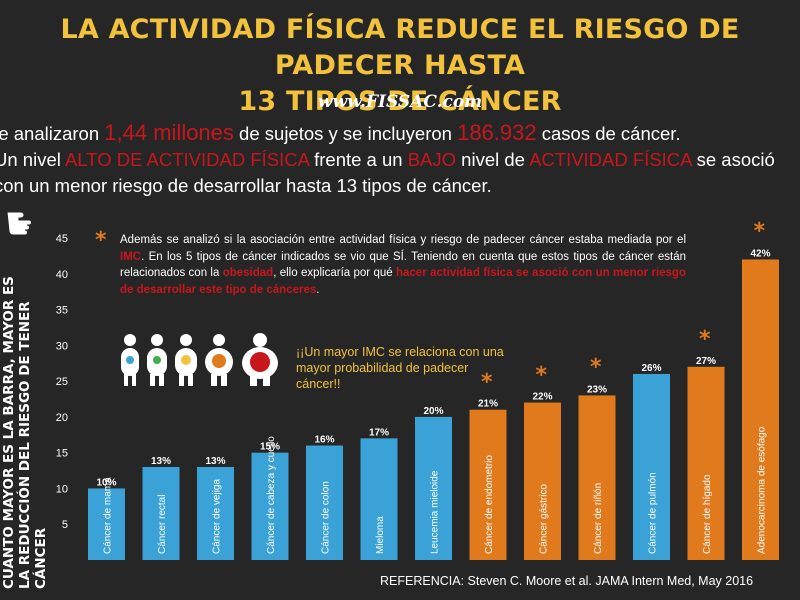 The width and height of the screenshot is (800, 600). I want to click on y-tick-label: 20, so click(62, 418).